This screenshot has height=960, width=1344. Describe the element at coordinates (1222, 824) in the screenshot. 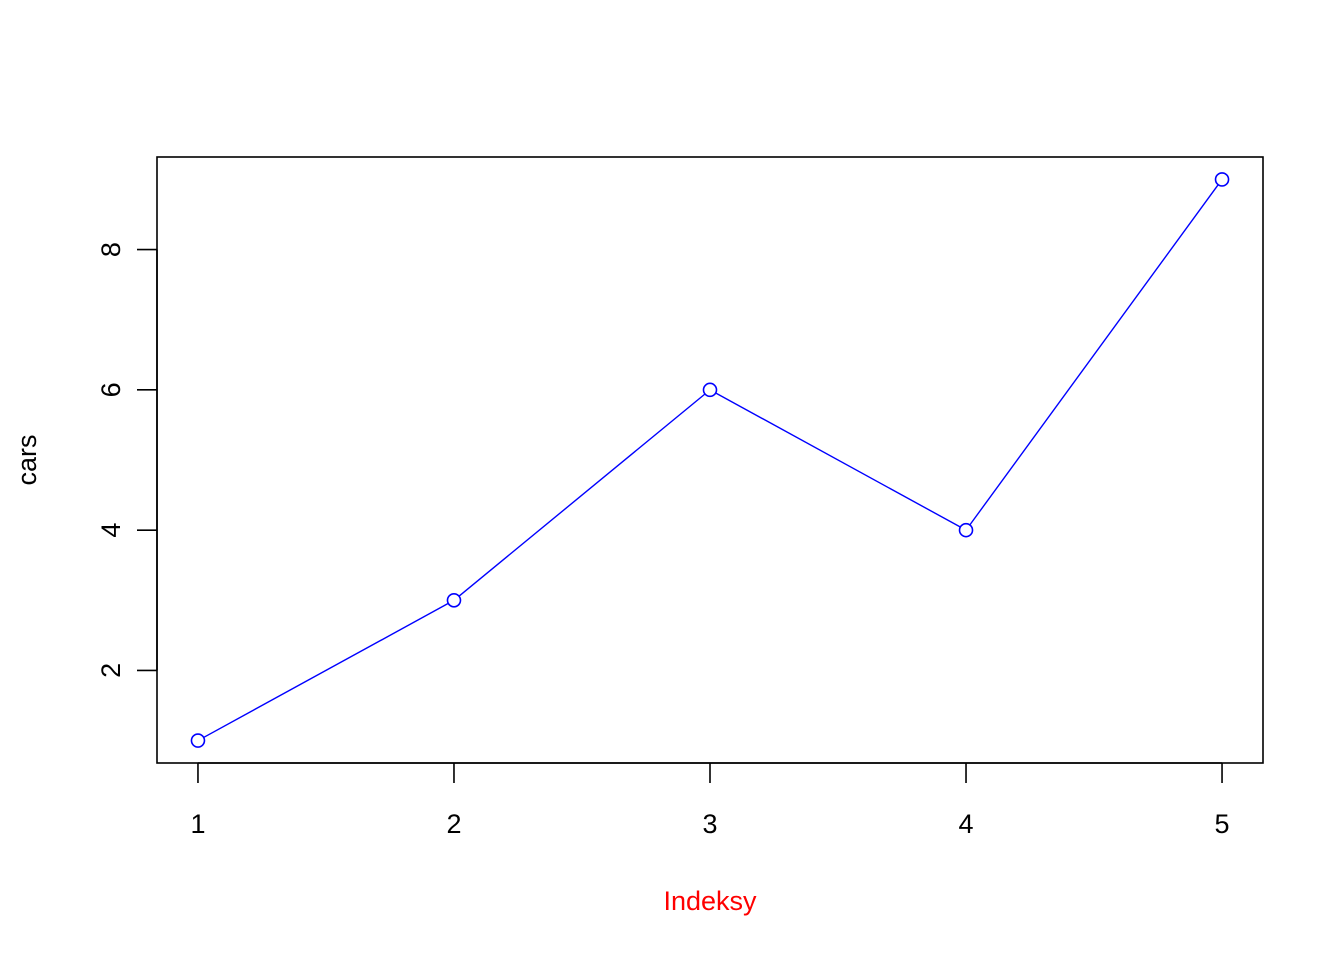

I see `x-tick-label: 5` at that location.